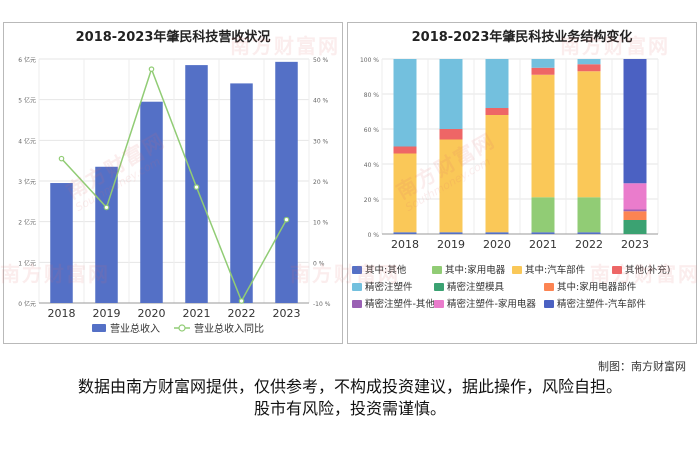 Image resolution: width=700 pixels, height=467 pixels. What do you see at coordinates (597, 287) in the screenshot?
I see `legend-label: 其中:家用电器部件` at bounding box center [597, 287].